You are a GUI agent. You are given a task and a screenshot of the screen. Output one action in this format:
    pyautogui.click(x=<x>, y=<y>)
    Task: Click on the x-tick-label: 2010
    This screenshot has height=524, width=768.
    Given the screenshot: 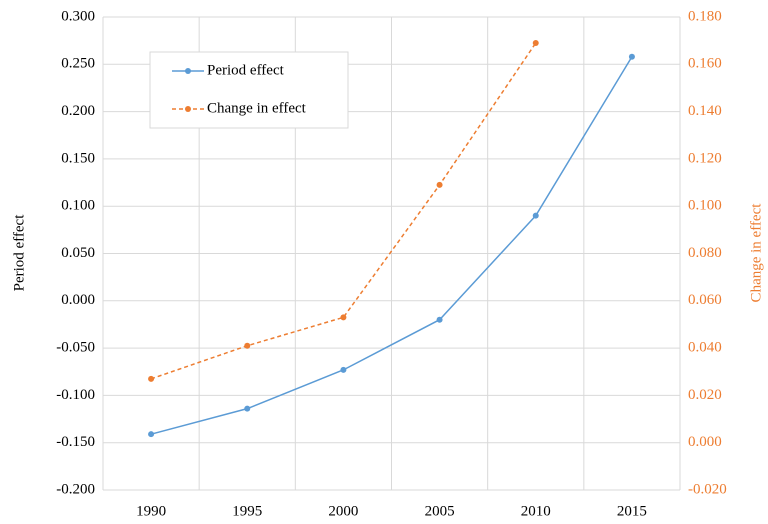 What is the action you would take?
    pyautogui.click(x=536, y=511)
    